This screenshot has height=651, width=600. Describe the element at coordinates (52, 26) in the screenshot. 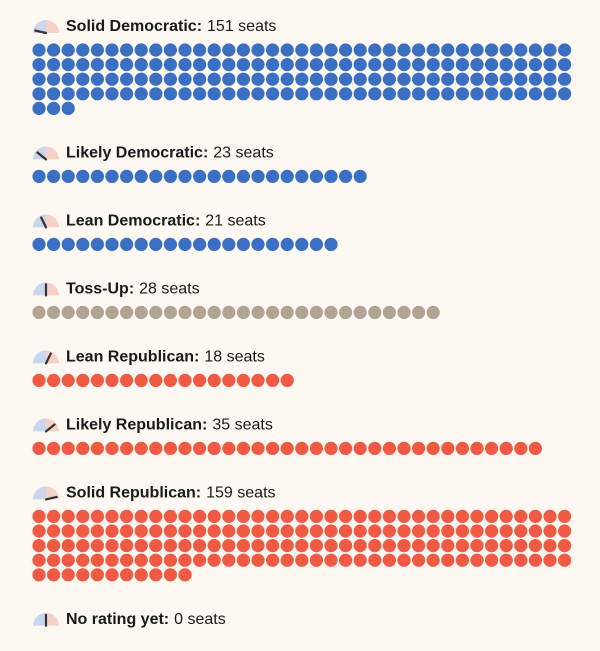

I see `gauge-right` at that location.